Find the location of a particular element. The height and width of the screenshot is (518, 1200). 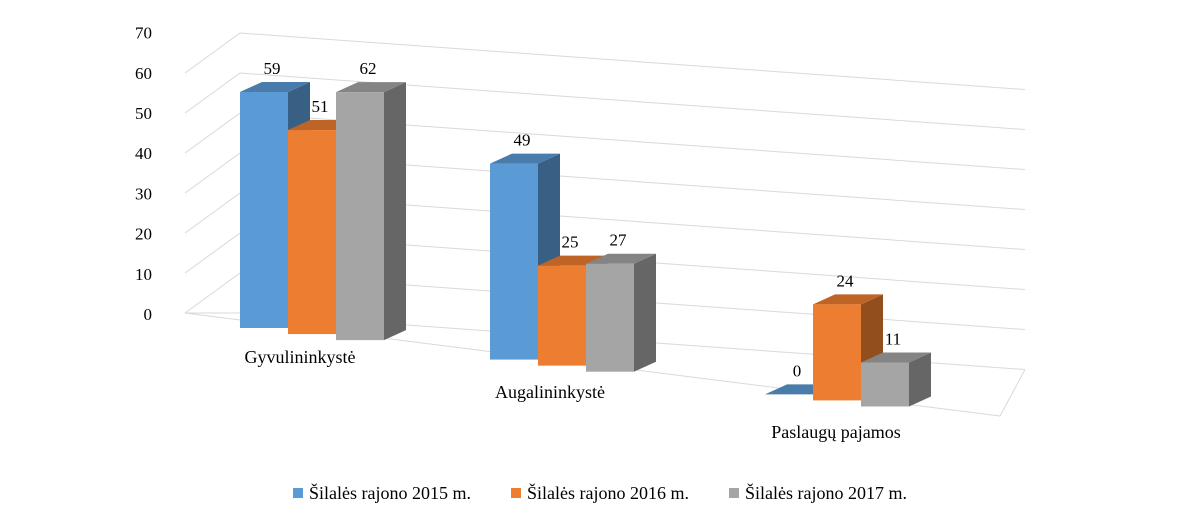

y-tick-label: 70 is located at coordinates (143, 33).